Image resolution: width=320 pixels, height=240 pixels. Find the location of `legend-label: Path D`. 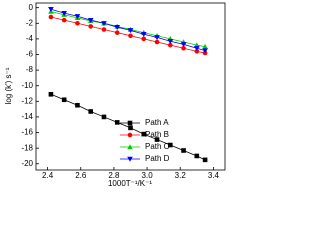

legend-label: Path D is located at coordinates (157, 158).